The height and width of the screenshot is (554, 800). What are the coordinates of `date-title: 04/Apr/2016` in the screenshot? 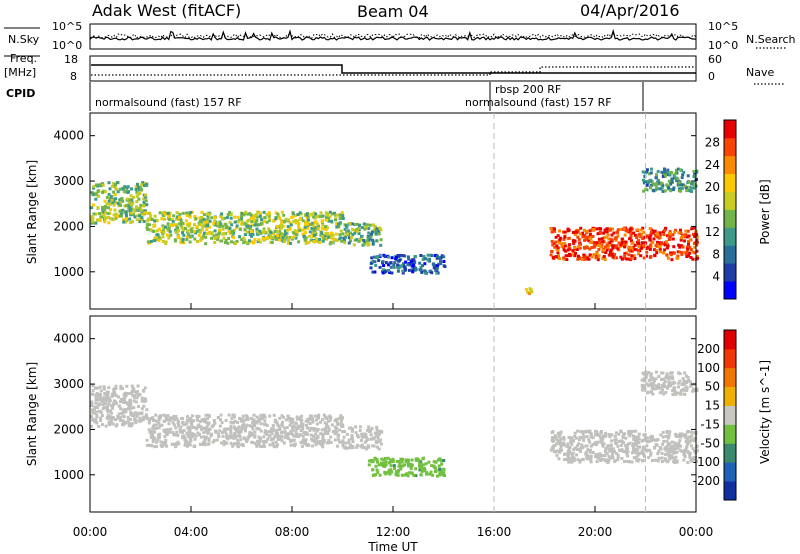 It's located at (630, 10).